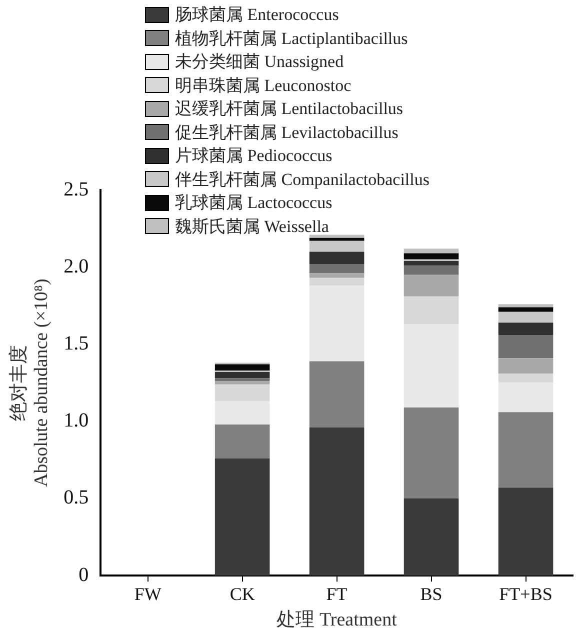  Describe the element at coordinates (286, 133) in the screenshot. I see `legend-label: 促生乳杆菌属 Levilactobacillus` at that location.